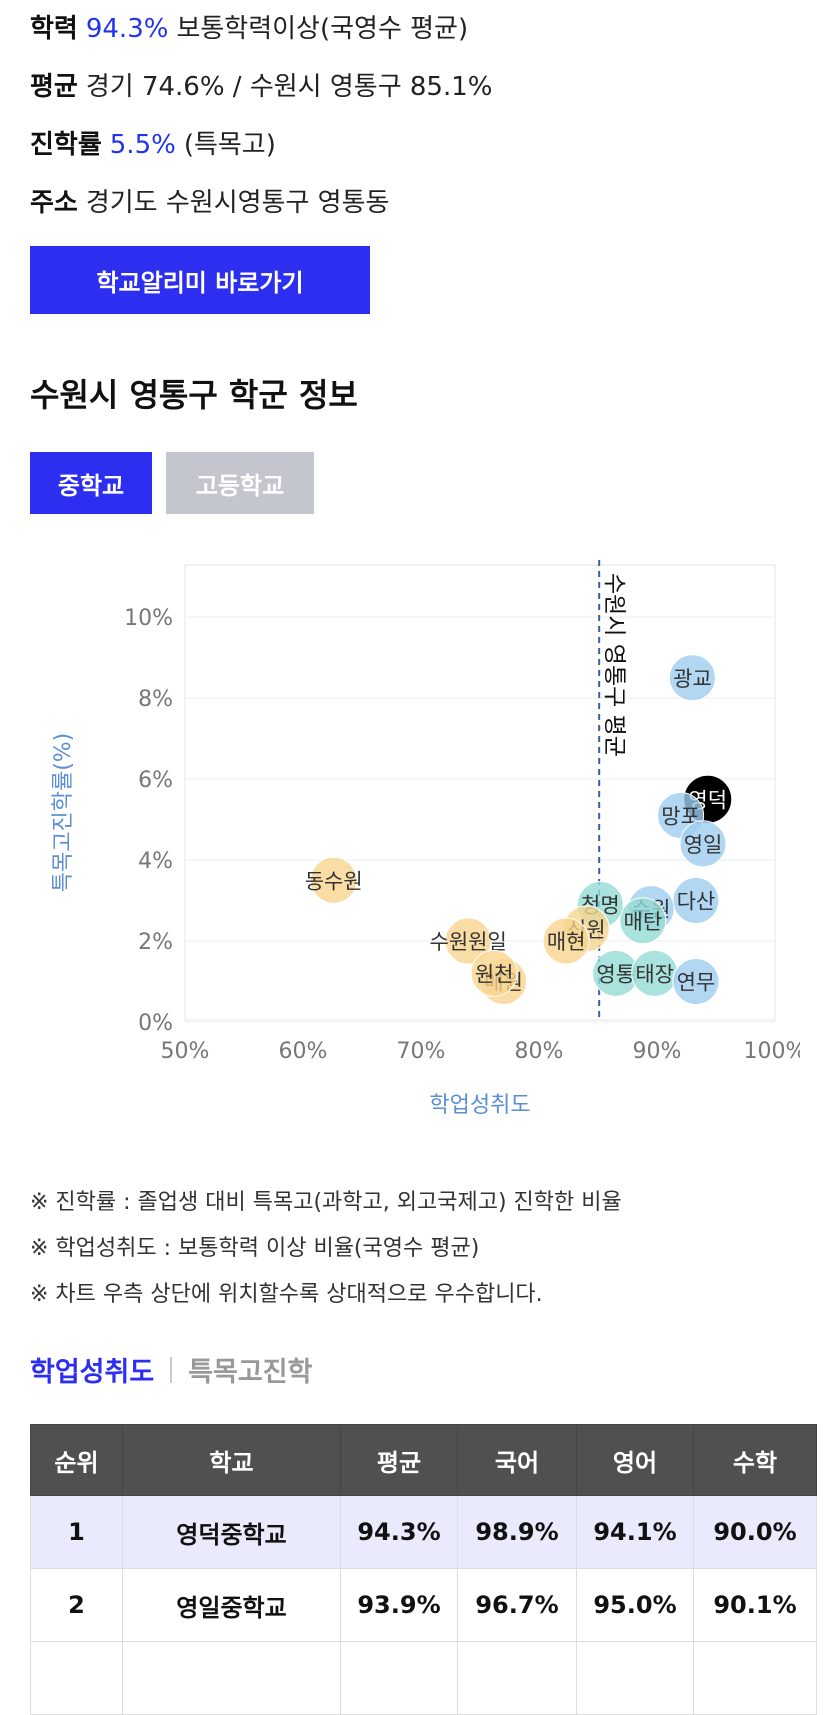  Describe the element at coordinates (63, 813) in the screenshot. I see `y-axis-label: 특목고진학률(%)` at that location.